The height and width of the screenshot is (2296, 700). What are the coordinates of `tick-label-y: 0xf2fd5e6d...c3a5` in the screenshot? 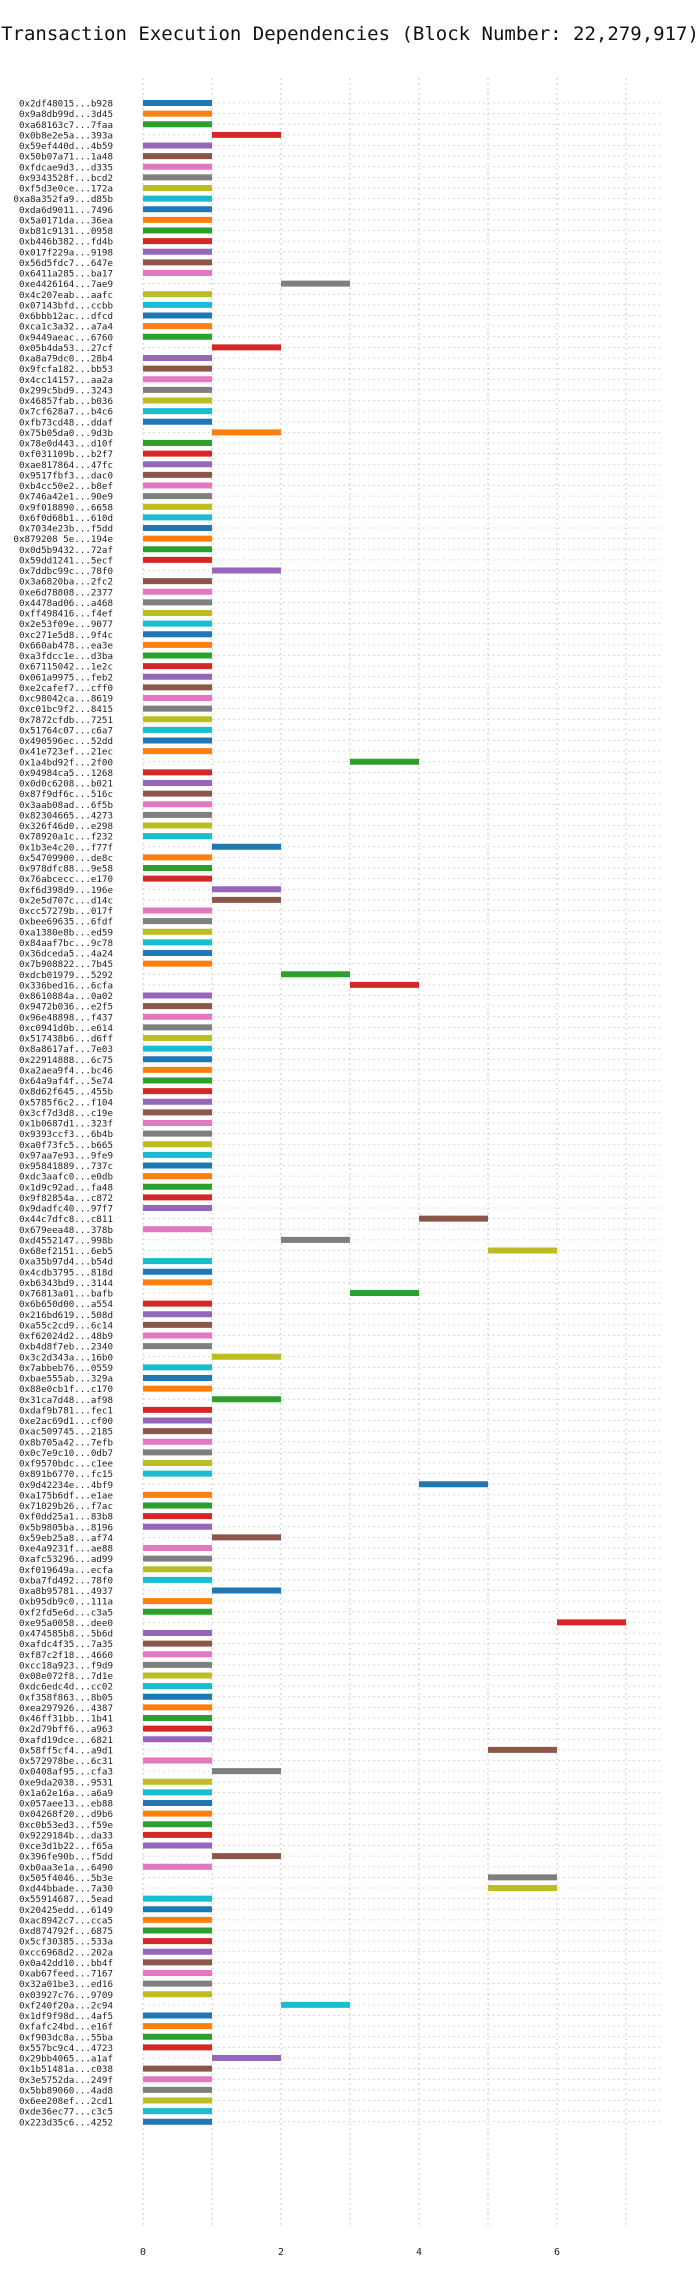 It's located at (66, 1612).